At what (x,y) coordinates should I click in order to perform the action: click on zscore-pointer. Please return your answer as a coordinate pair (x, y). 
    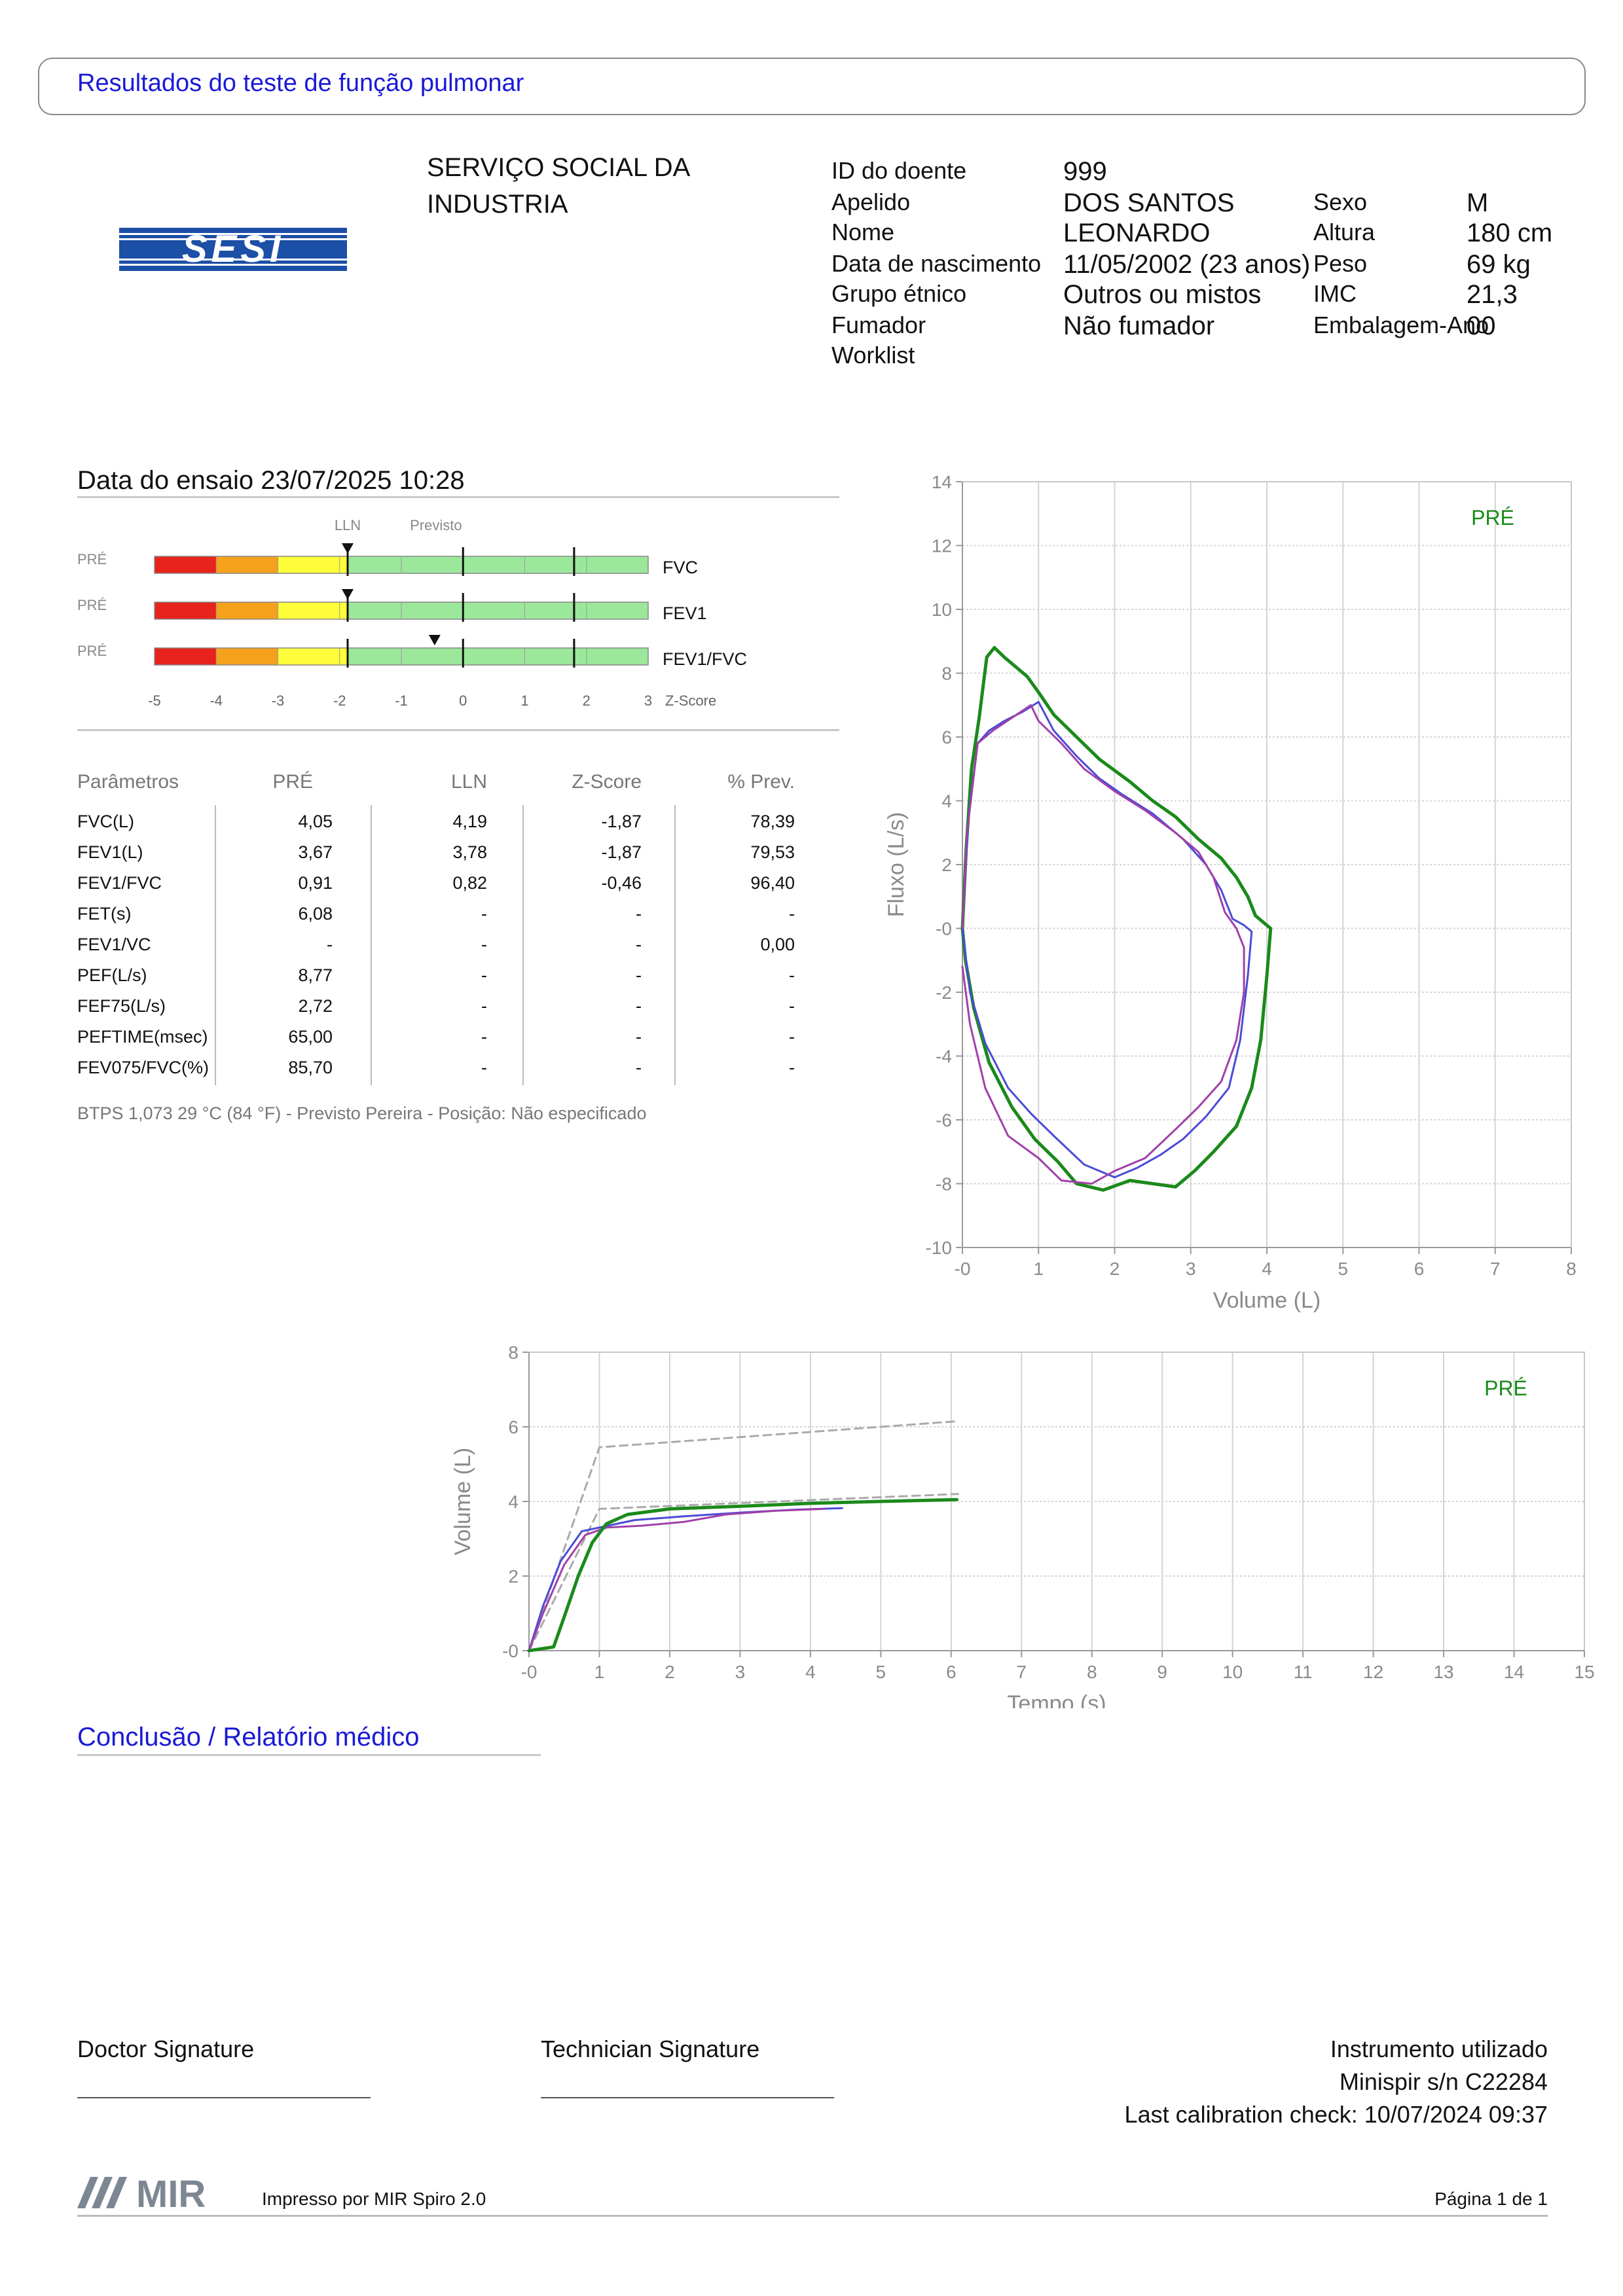
    Looking at the image, I should click on (434, 640).